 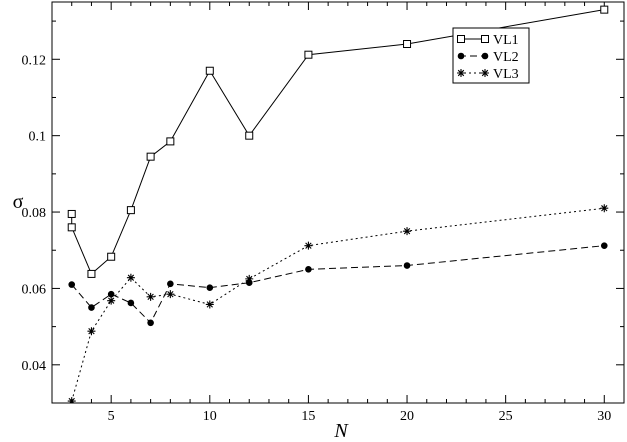 I want to click on y-tick-label: 0.08, so click(x=34, y=213).